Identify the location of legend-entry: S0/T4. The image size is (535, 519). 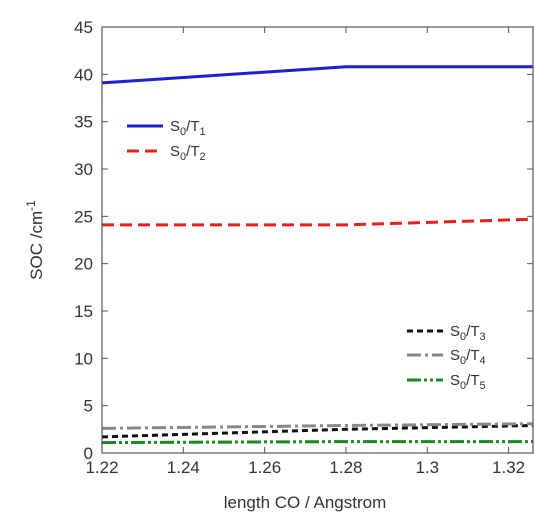
(446, 357).